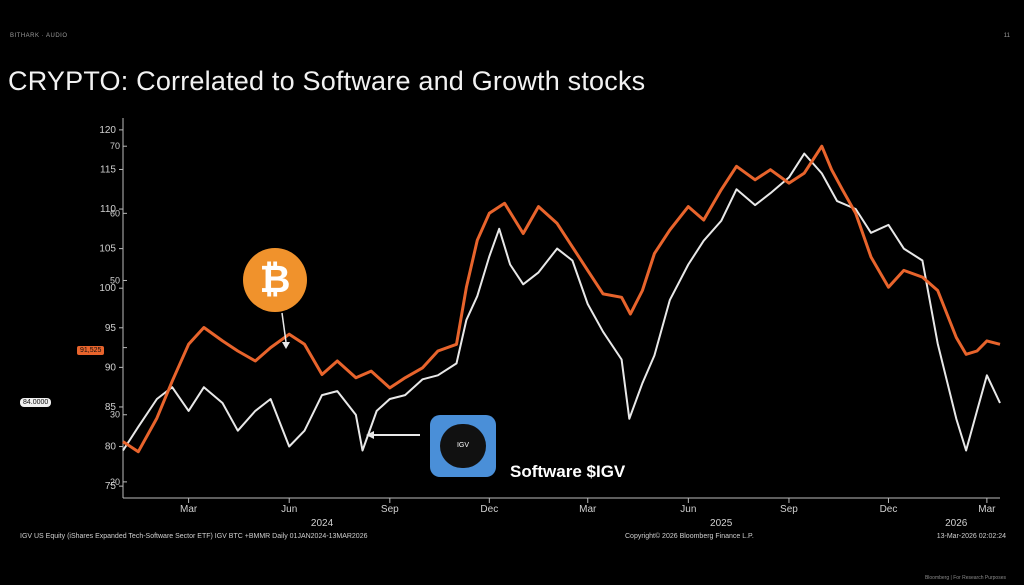 Image resolution: width=1024 pixels, height=585 pixels. I want to click on btc-axis-tick-label: 70, so click(115, 146).